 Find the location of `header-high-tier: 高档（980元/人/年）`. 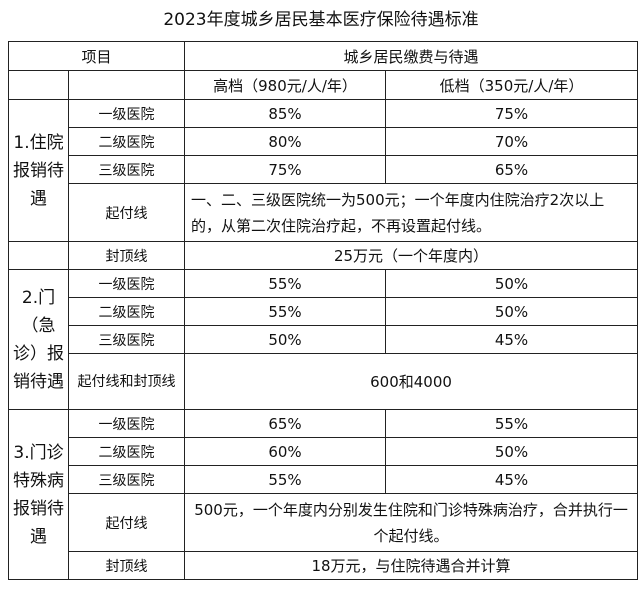

header-high-tier: 高档（980元/人/年） is located at coordinates (285, 85).